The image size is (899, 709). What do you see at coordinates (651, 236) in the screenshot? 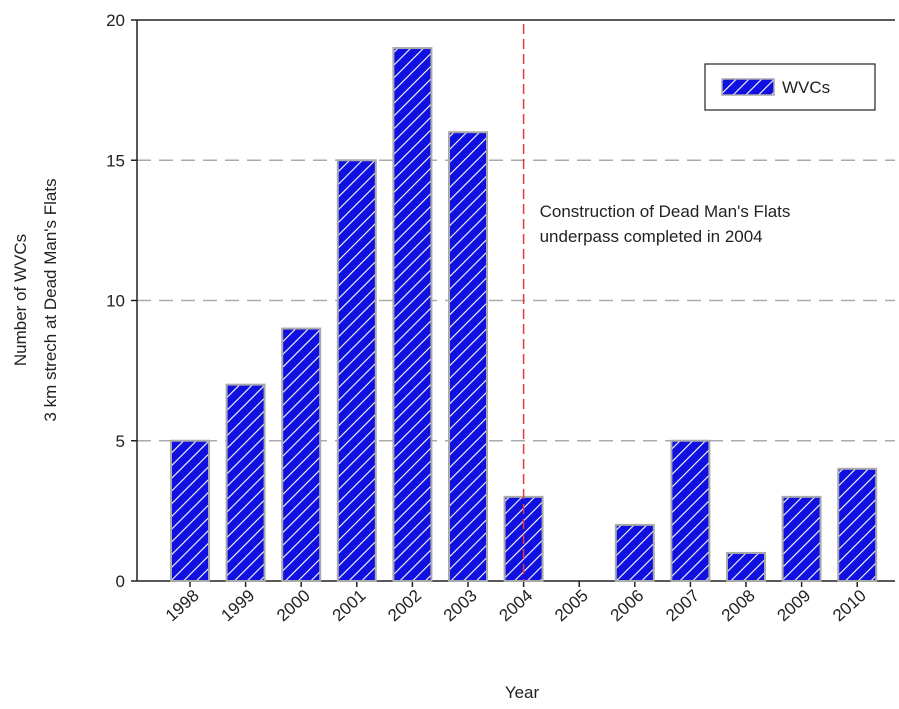
I see `annotation: underpass completed in 2004` at bounding box center [651, 236].